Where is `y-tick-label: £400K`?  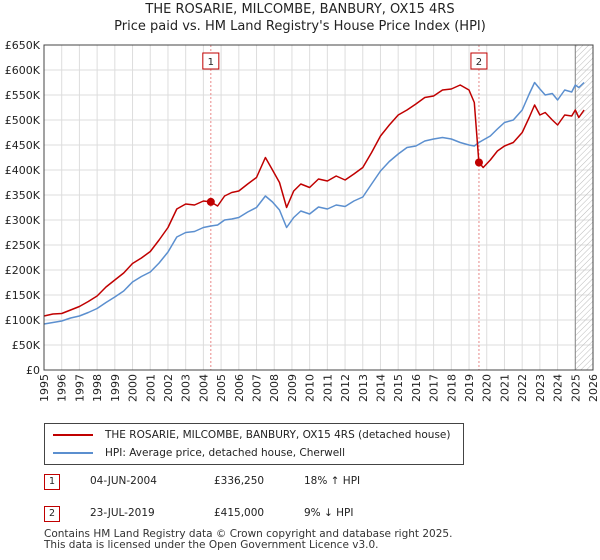
y-tick-label: £400K is located at coordinates (23, 170).